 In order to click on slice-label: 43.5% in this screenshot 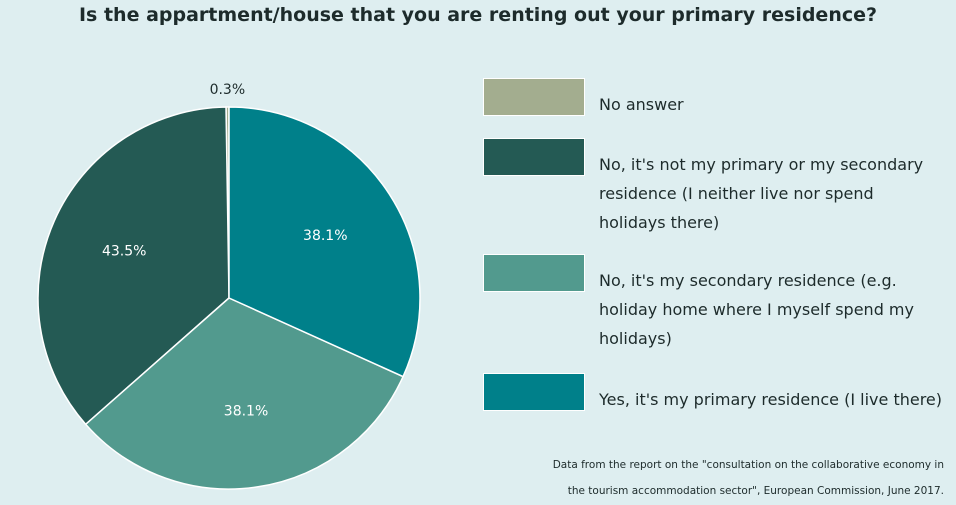, I will do `click(124, 252)`.